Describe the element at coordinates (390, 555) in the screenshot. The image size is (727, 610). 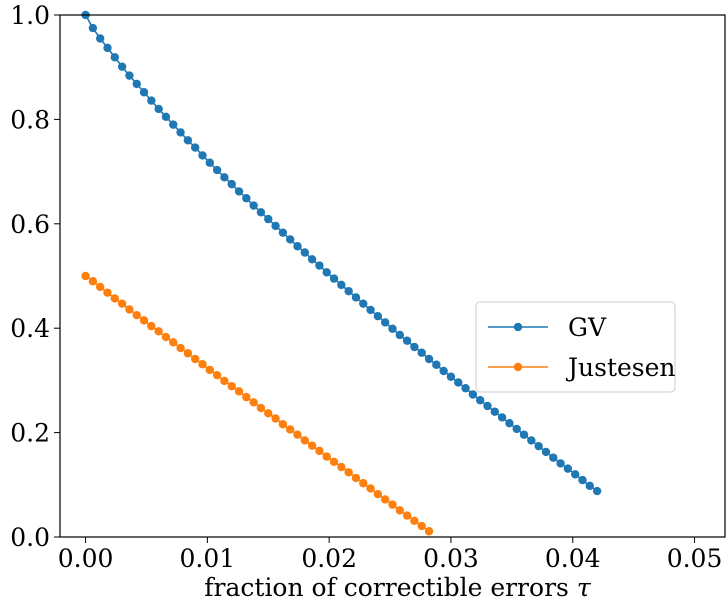
I see `x-axis: 0.00 0.01 0.02 0.03 0.04 0.05` at that location.